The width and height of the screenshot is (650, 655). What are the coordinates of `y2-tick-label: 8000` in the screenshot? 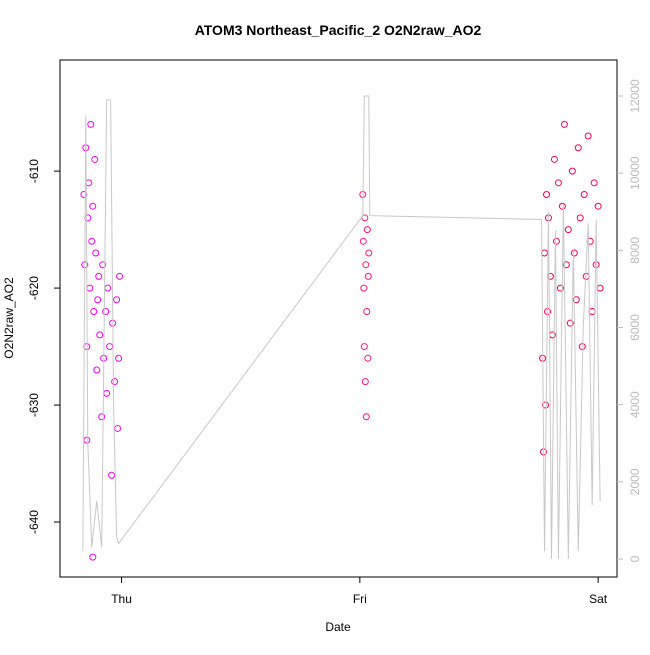 It's located at (635, 250).